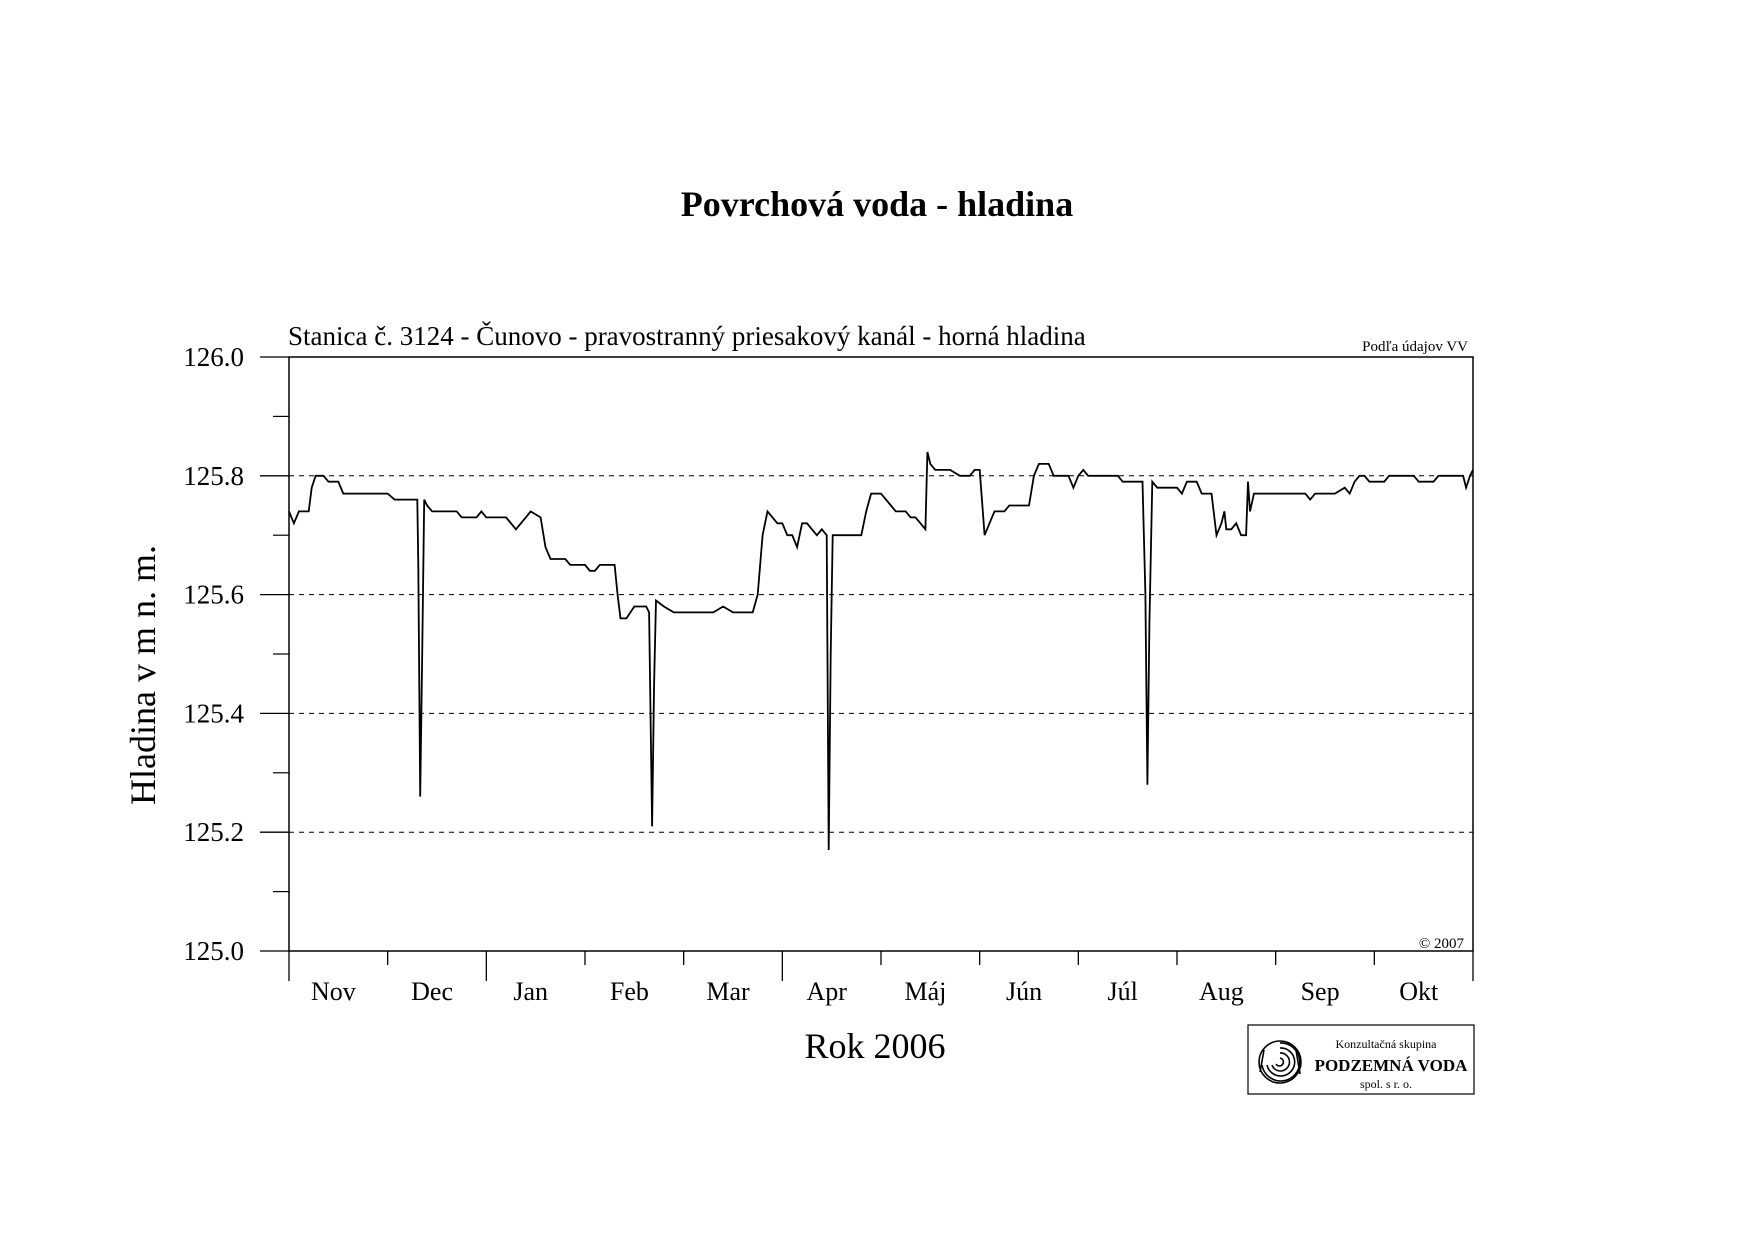 The width and height of the screenshot is (1755, 1245). I want to click on x-tick-label: Máj, so click(925, 991).